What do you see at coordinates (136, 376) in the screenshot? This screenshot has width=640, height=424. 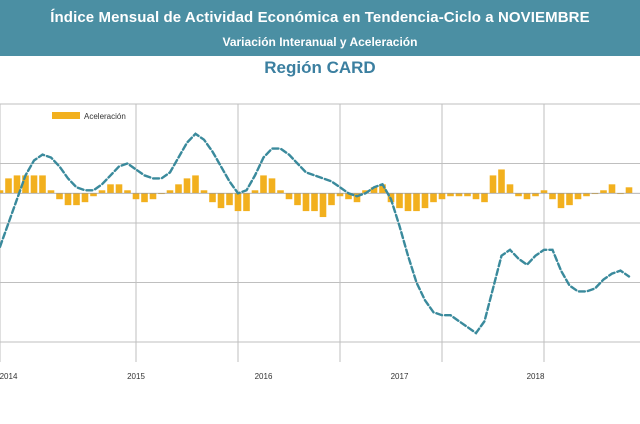 I see `x-tick-label: 2015` at bounding box center [136, 376].